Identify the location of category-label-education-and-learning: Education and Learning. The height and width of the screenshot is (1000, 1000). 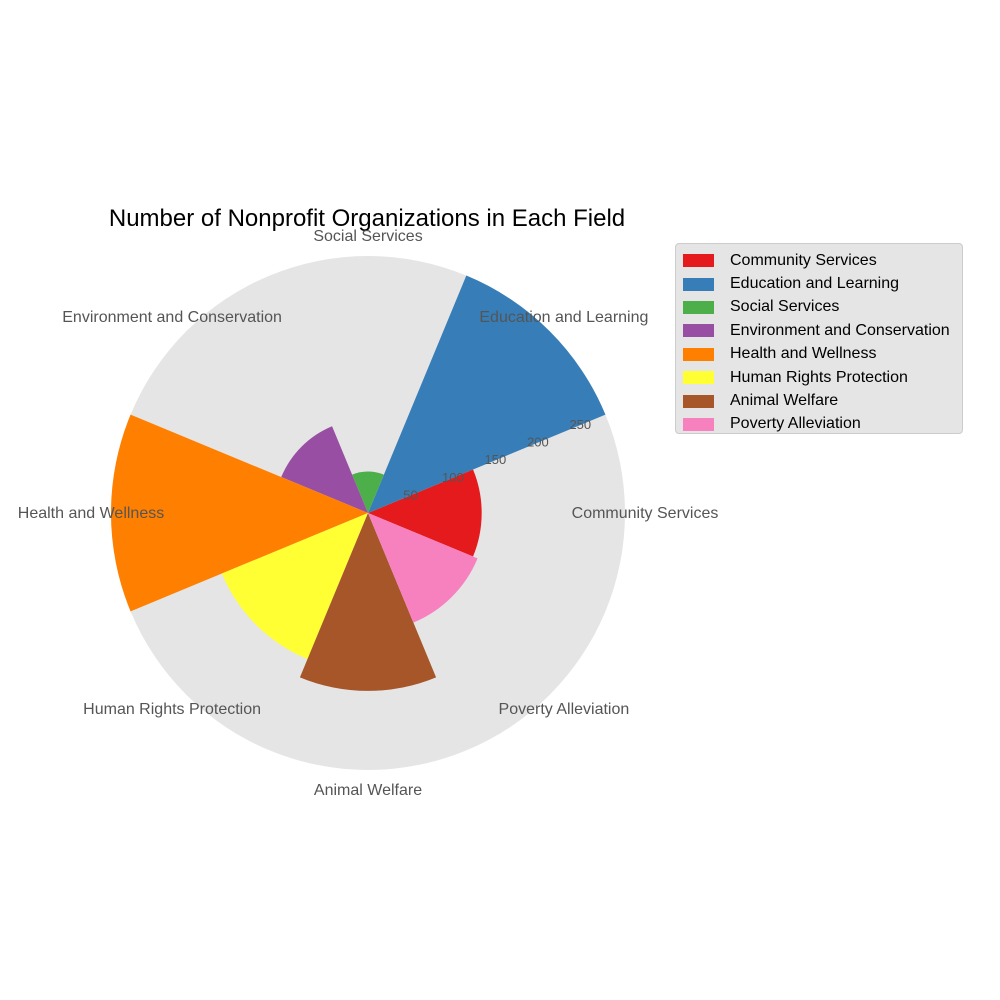
(563, 317).